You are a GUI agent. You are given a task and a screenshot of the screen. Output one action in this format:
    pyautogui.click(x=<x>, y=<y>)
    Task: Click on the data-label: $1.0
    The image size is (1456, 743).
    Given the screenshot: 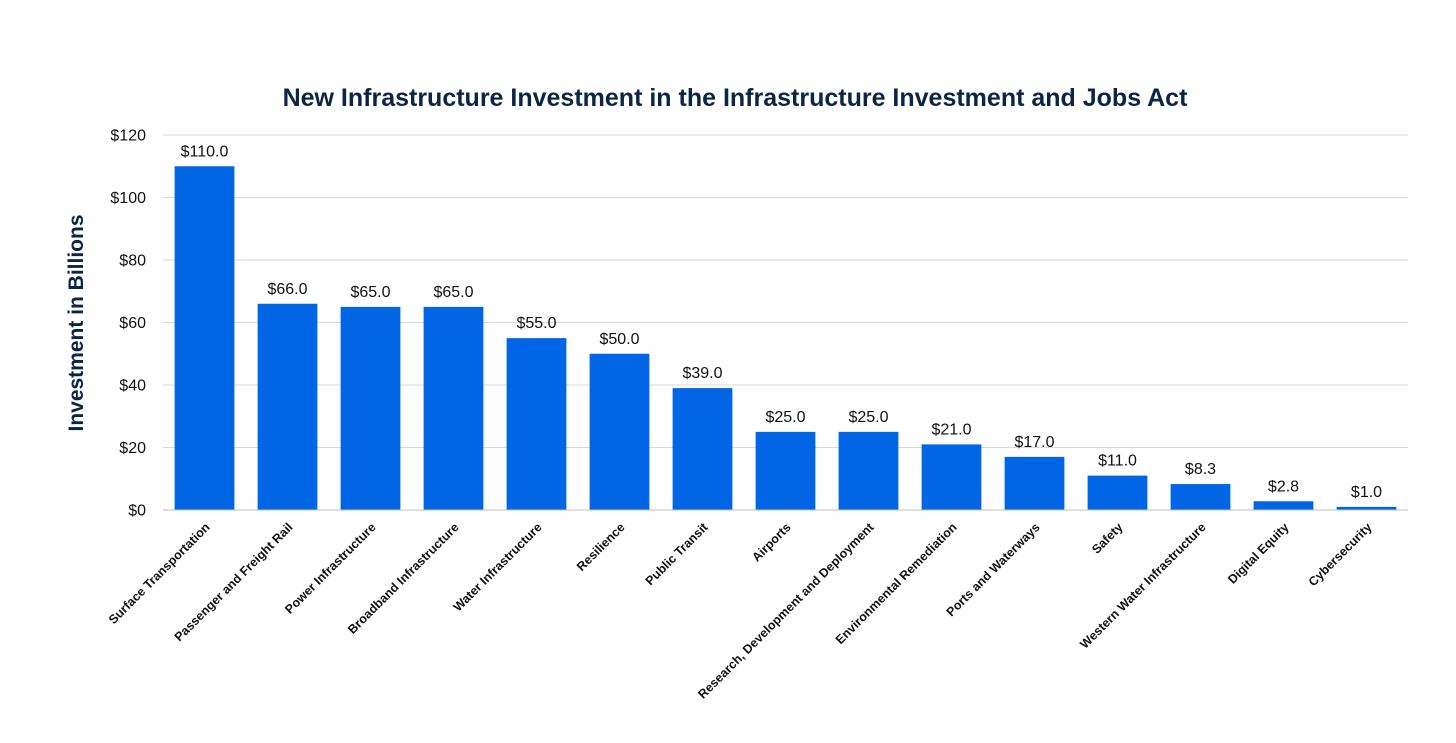 What is the action you would take?
    pyautogui.click(x=1366, y=492)
    